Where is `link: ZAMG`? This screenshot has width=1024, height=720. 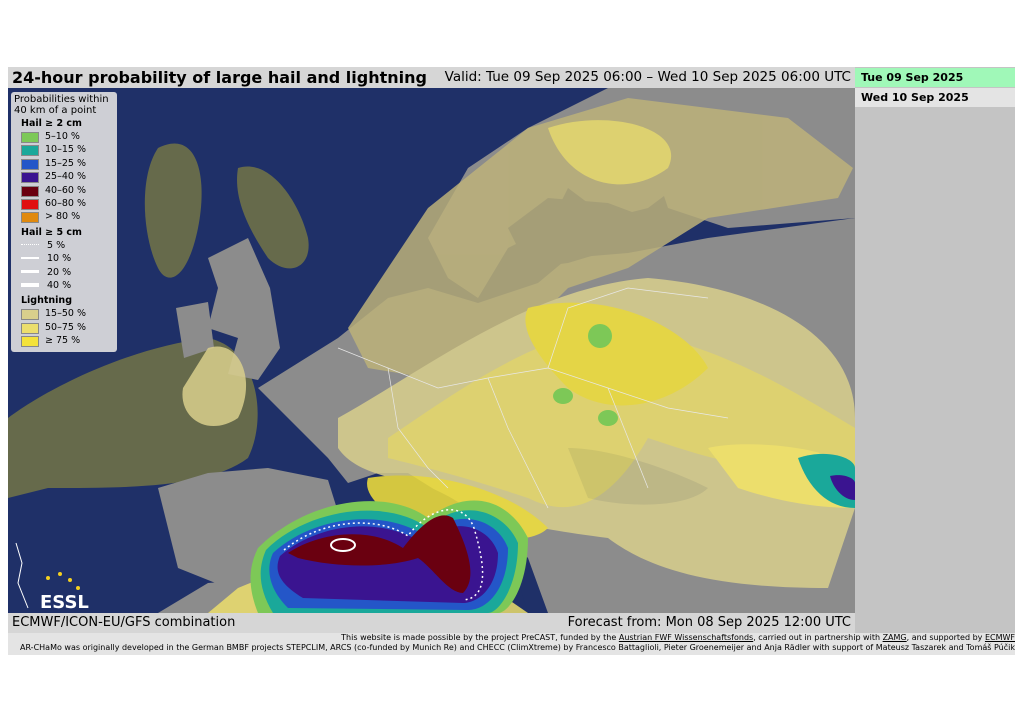 link: ZAMG is located at coordinates (894, 637).